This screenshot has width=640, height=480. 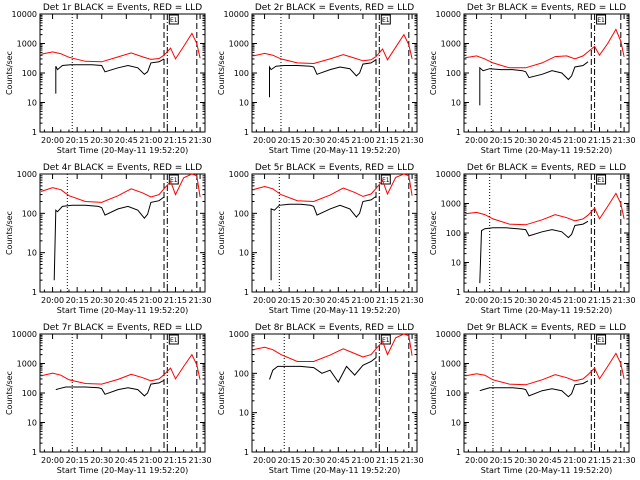 I want to click on panel-title: Det 4r BLACK = Events, RED = LLD, so click(x=122, y=168).